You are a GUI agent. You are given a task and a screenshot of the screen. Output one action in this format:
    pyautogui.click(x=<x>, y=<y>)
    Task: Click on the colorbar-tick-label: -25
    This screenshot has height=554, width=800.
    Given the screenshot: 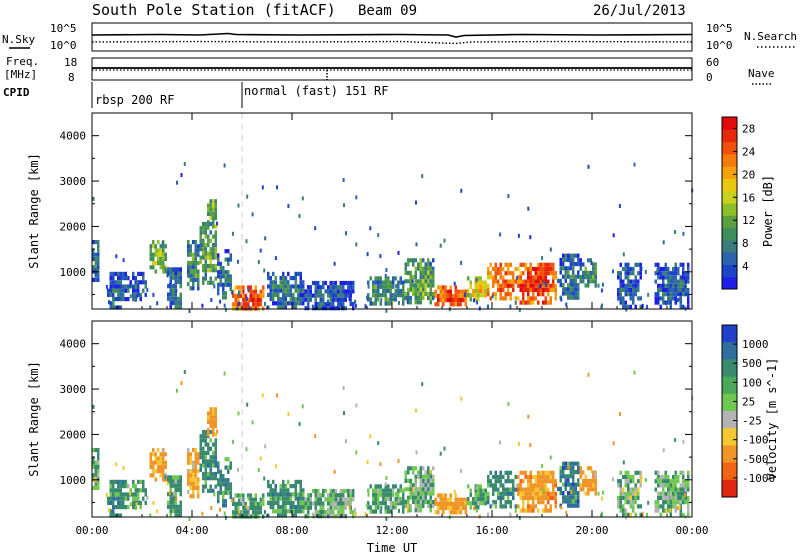 What is the action you would take?
    pyautogui.click(x=752, y=421)
    